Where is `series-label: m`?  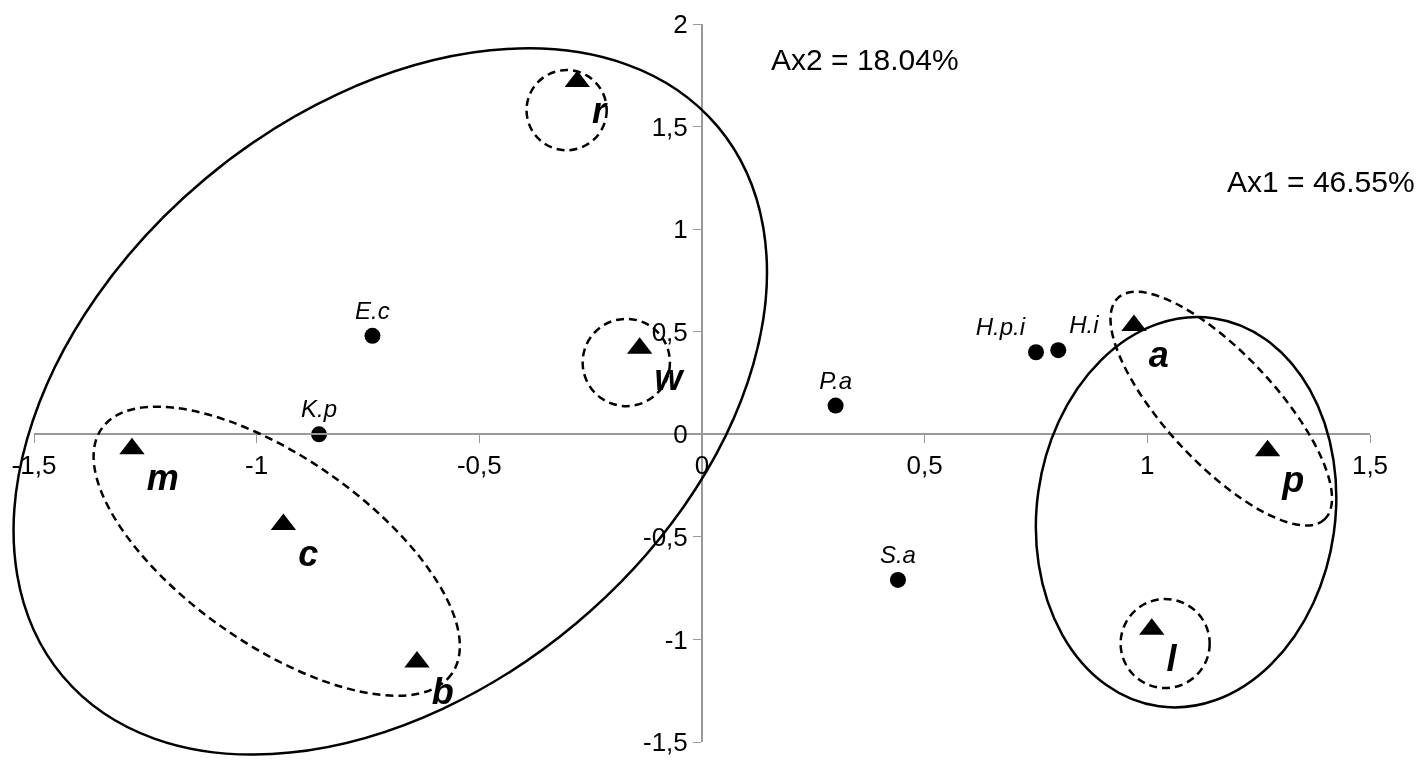 series-label: m is located at coordinates (162, 478).